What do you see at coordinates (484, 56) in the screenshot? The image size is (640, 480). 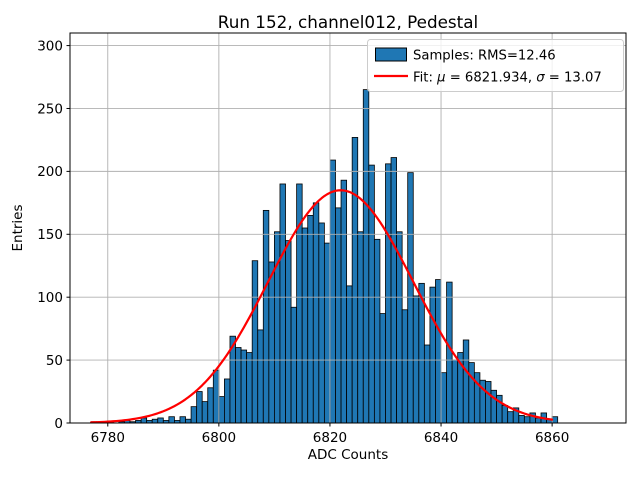 I see `legend-samples-label: Samples: RMS=12.46` at bounding box center [484, 56].